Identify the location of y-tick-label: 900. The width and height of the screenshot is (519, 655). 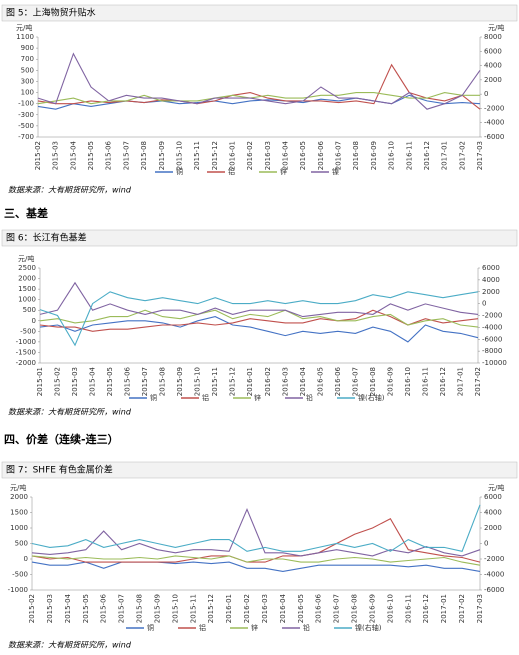
(27, 48).